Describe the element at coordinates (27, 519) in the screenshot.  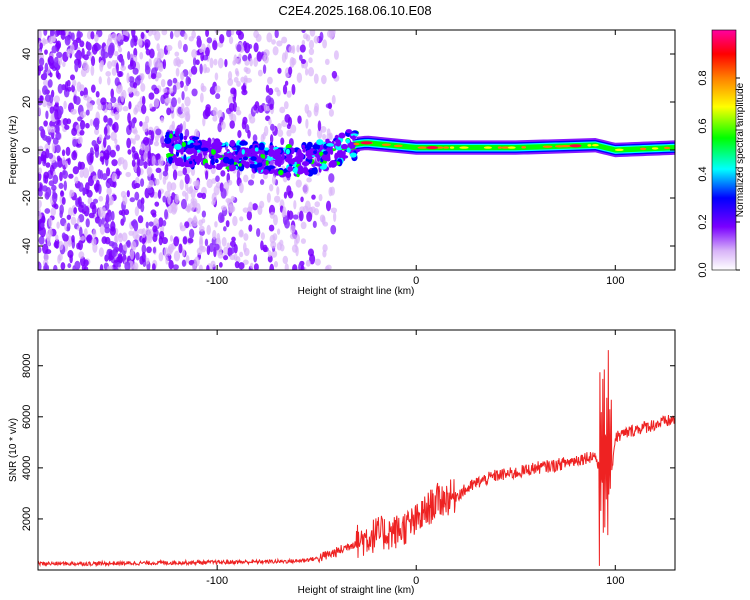
I see `y-tick-label: 2000` at that location.